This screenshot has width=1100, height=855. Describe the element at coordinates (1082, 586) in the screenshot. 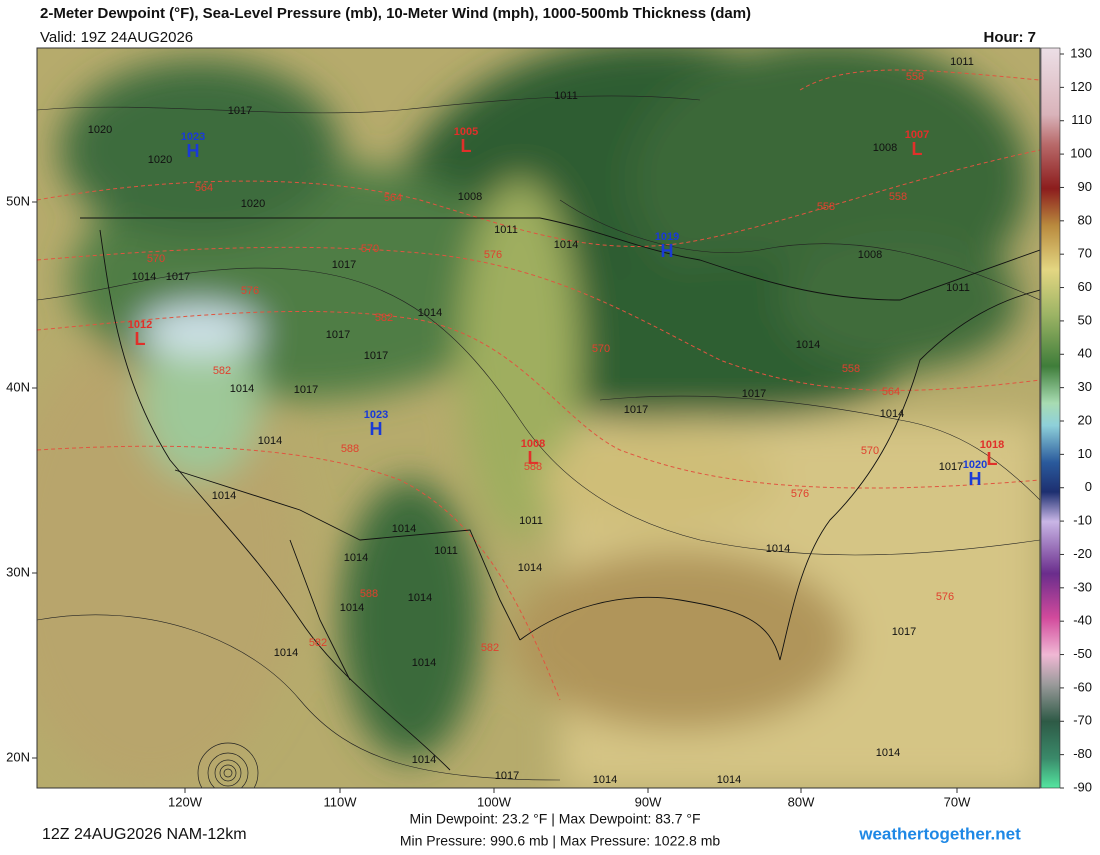

I see `colorbar-label: -30` at that location.